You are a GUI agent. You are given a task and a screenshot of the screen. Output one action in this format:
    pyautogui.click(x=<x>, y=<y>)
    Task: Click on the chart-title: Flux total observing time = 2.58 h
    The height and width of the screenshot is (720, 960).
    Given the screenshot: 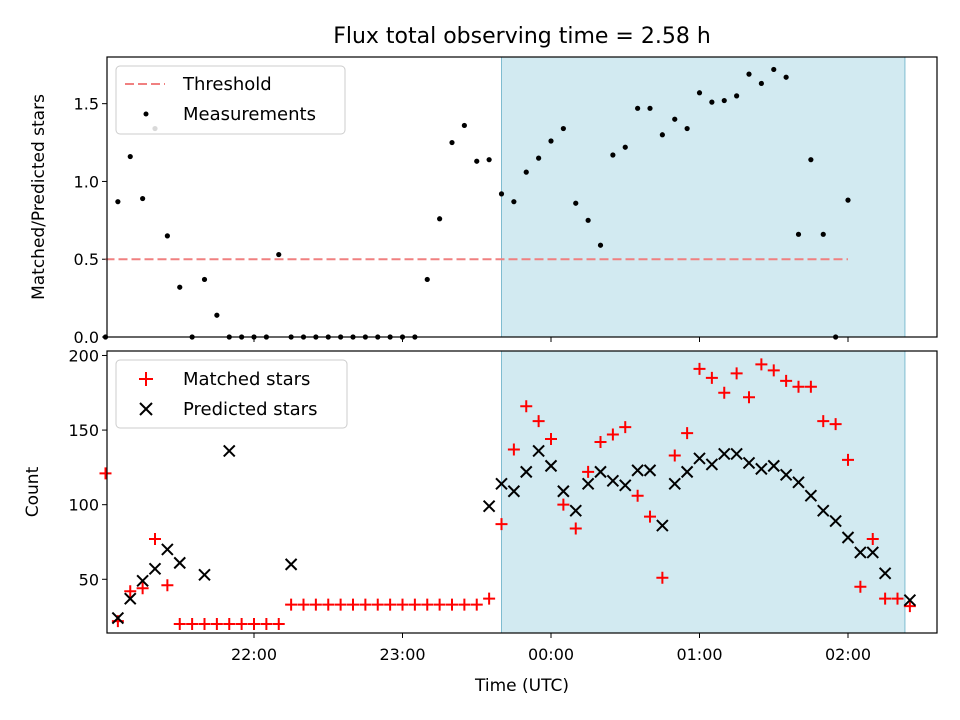 What is the action you would take?
    pyautogui.click(x=522, y=36)
    